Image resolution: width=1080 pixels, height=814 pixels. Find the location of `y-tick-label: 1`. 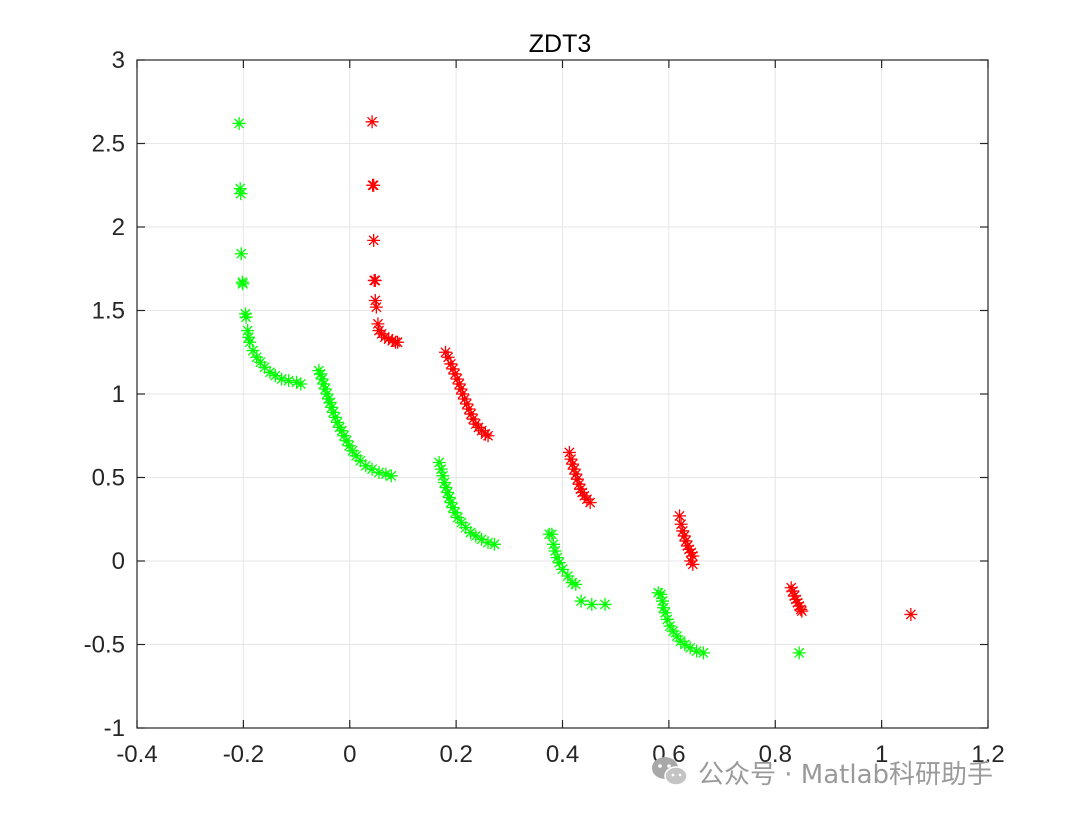

y-tick-label: 1 is located at coordinates (118, 394).